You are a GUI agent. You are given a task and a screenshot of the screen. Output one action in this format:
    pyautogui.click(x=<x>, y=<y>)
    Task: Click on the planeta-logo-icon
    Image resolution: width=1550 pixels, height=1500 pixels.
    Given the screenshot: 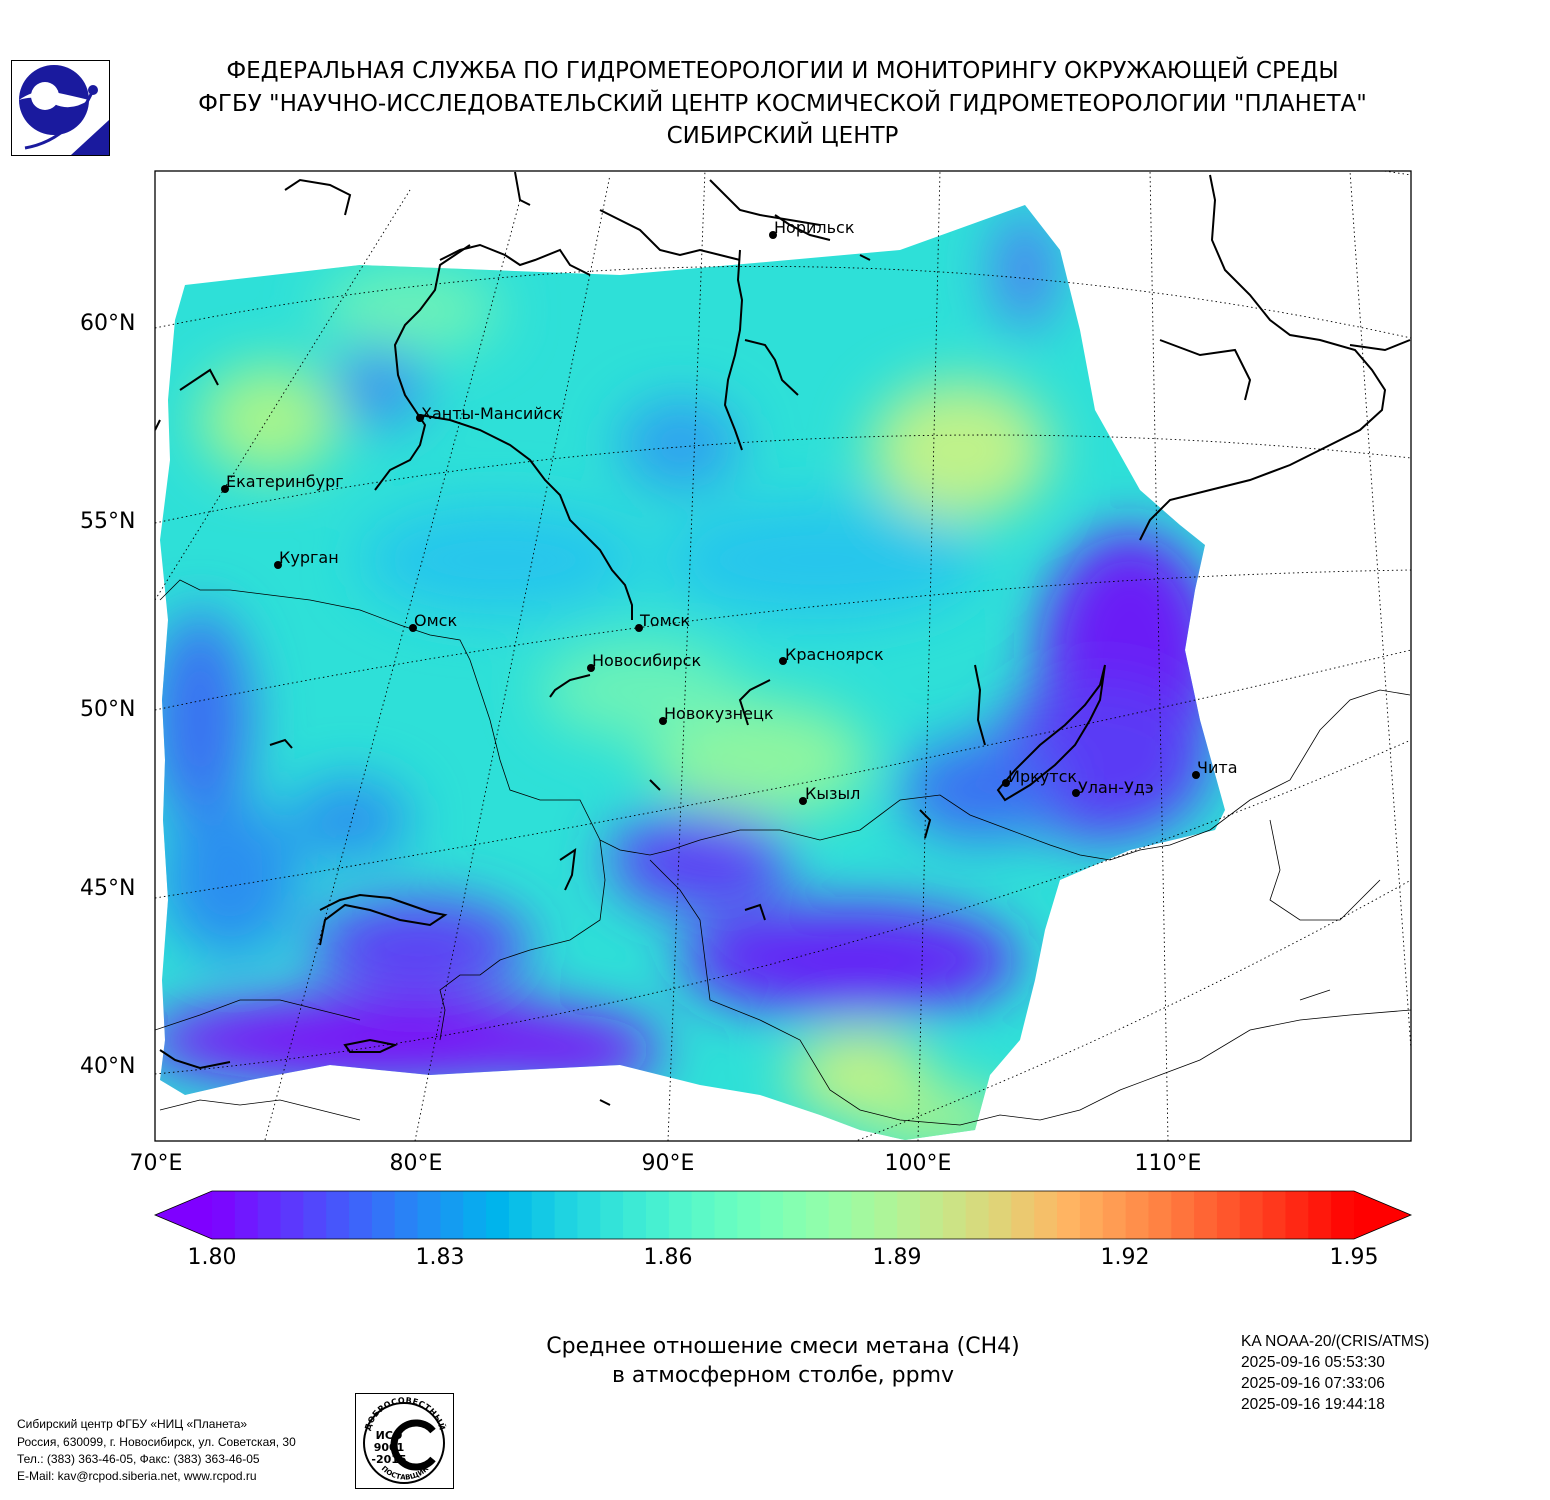 What is the action you would take?
    pyautogui.click(x=60, y=108)
    